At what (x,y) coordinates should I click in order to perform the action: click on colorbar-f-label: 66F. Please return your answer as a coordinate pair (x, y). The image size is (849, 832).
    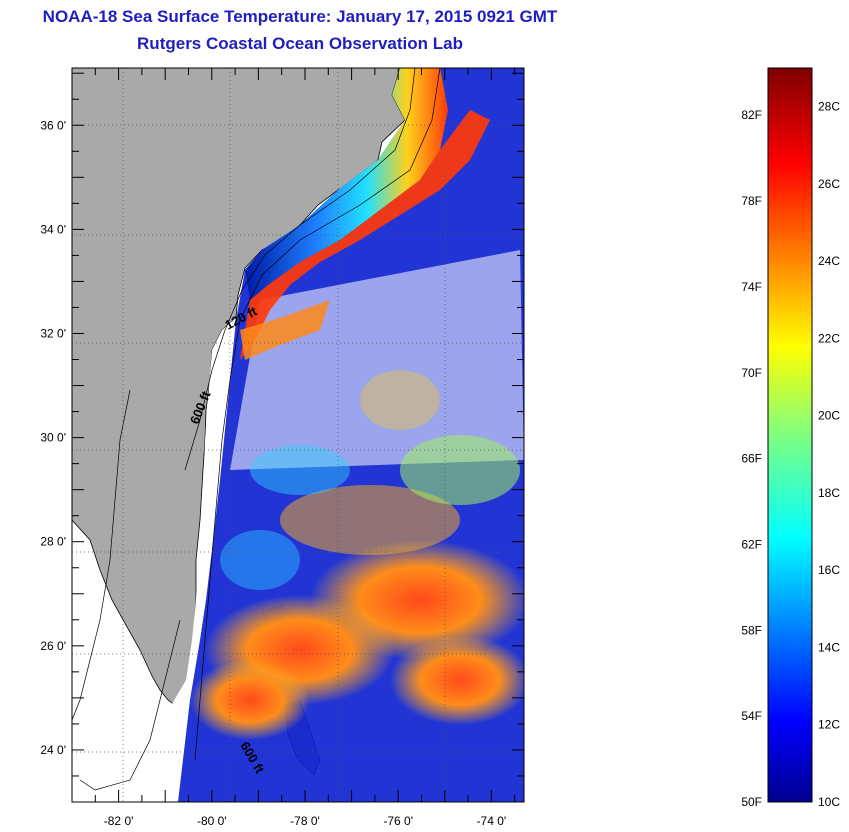
    Looking at the image, I should click on (751, 459).